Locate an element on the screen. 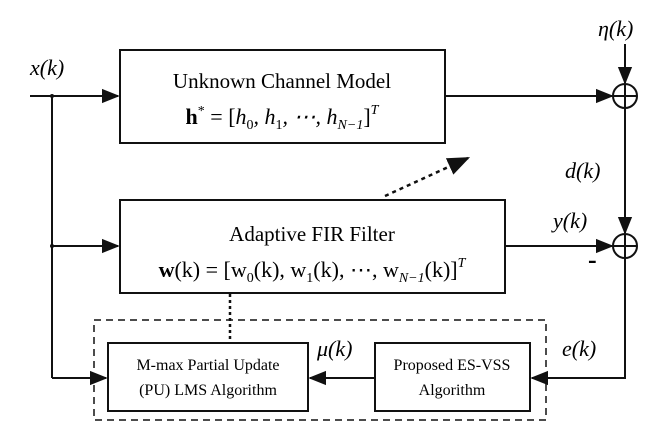  error-line is located at coordinates (578, 322).